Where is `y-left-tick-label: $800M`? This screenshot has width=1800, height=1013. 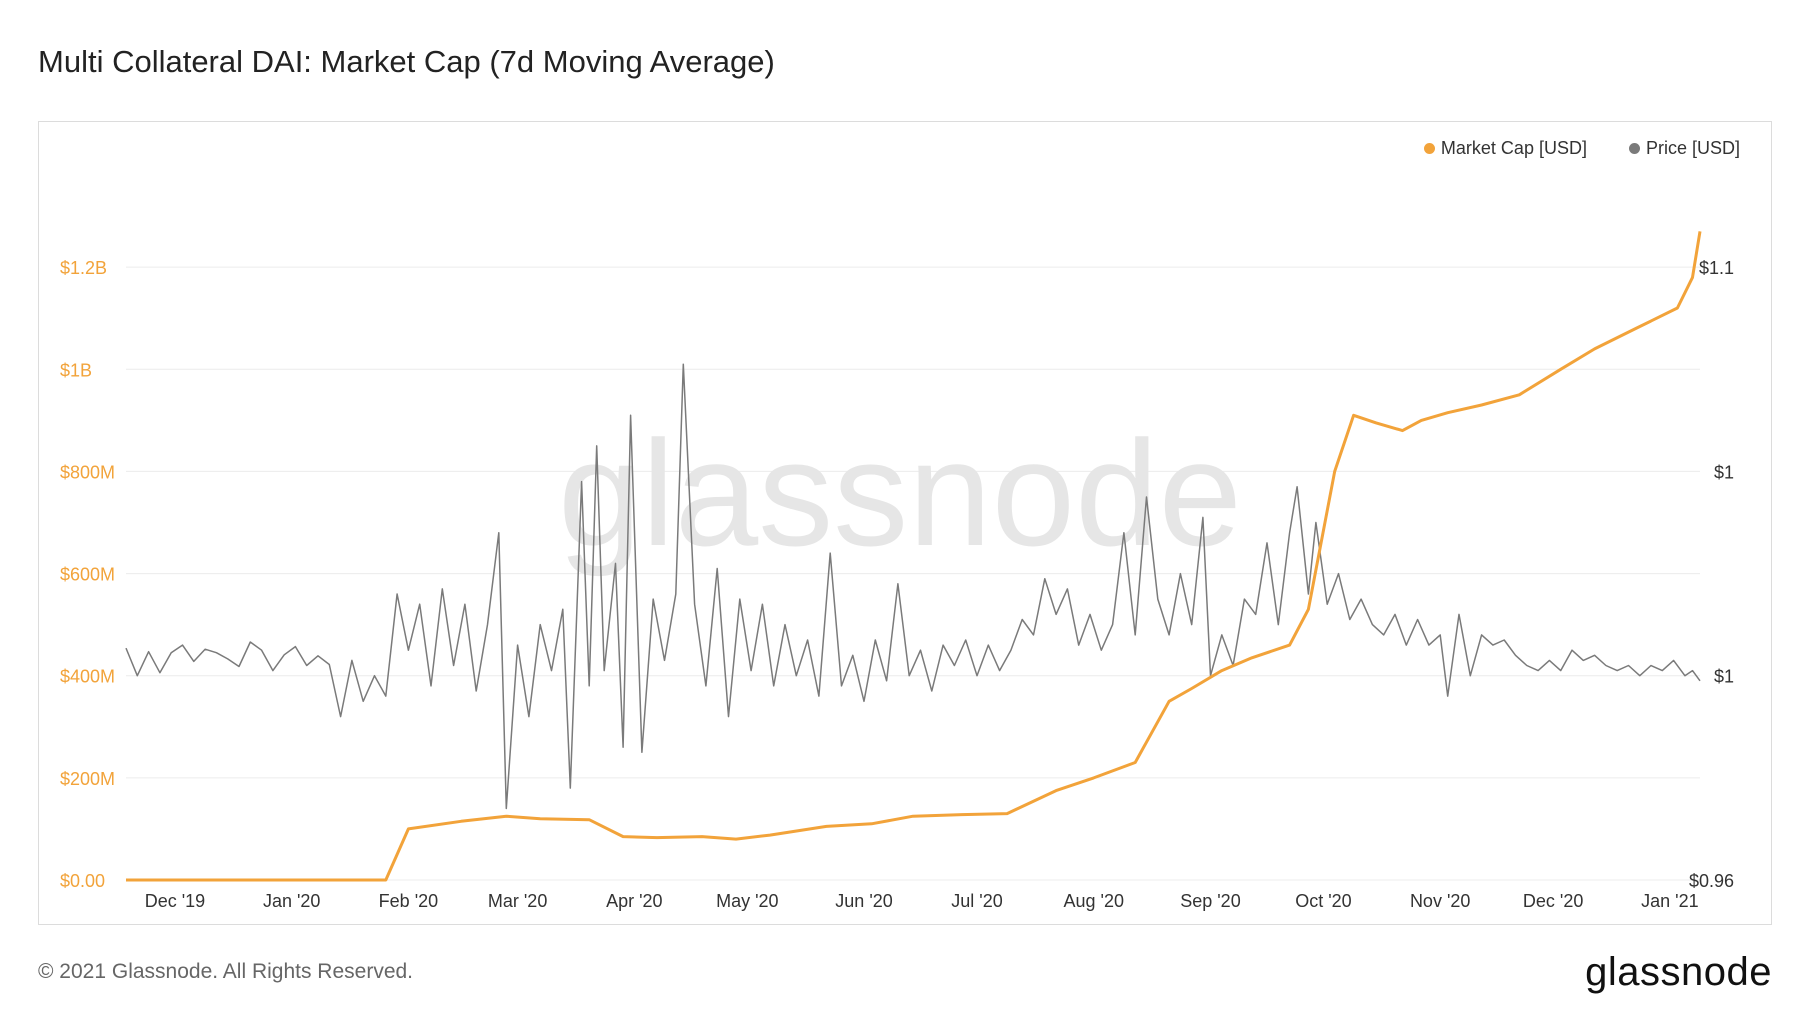 y-left-tick-label: $800M is located at coordinates (87, 472).